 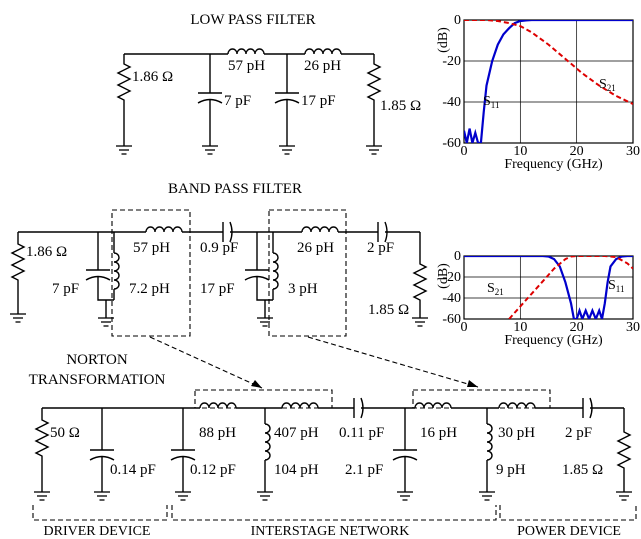 What do you see at coordinates (217, 433) in the screenshot?
I see `final-l1-label: 88 pH` at bounding box center [217, 433].